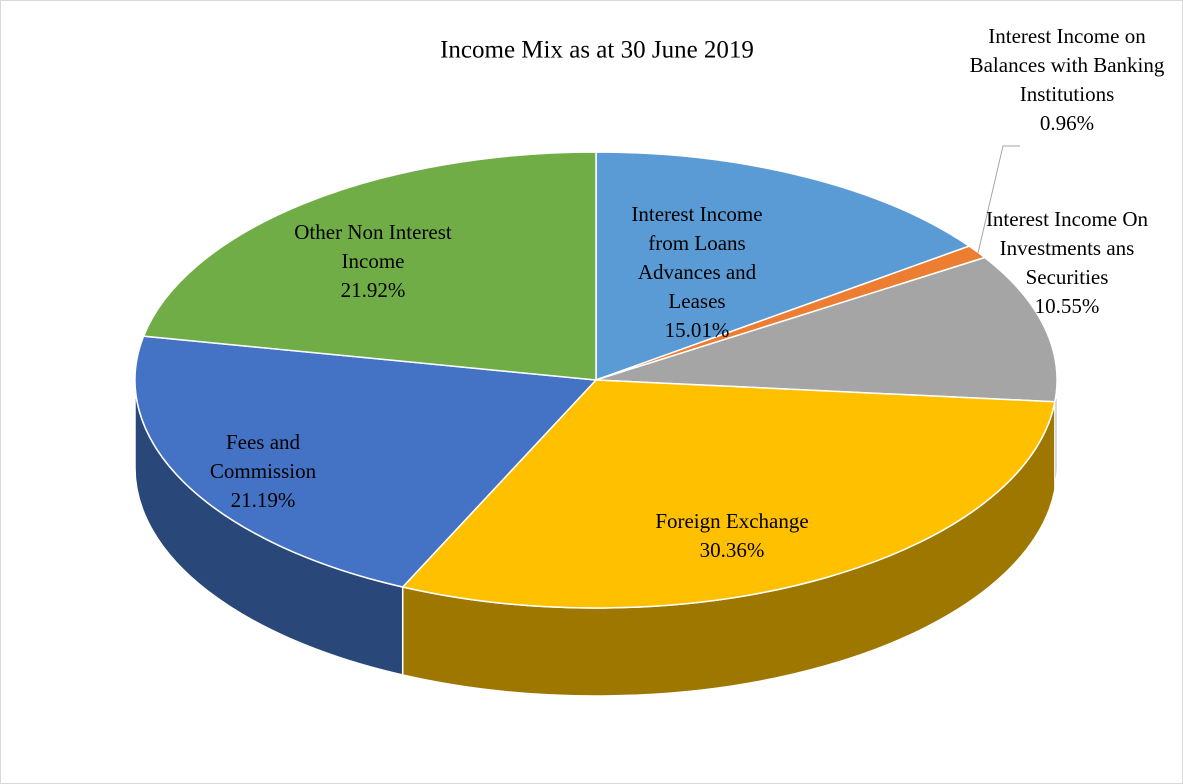 This screenshot has width=1183, height=784. Describe the element at coordinates (263, 456) in the screenshot. I see `category-label: Fees and Commission` at that location.